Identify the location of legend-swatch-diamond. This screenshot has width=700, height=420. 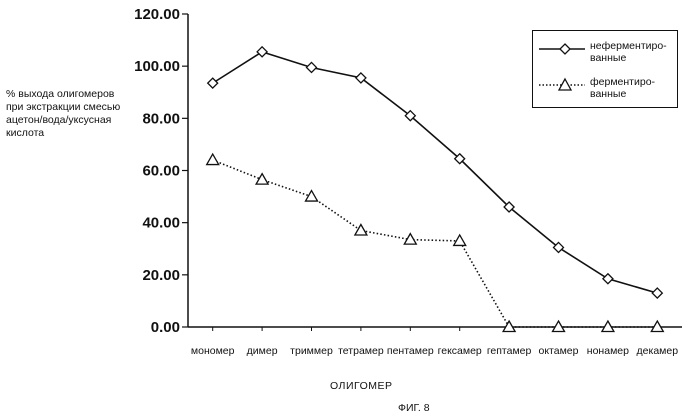
(562, 49).